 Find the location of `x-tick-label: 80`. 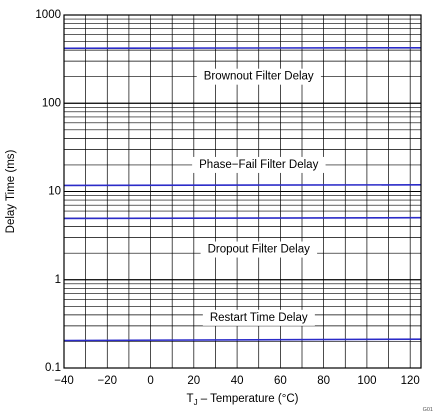

x-tick-label: 80 is located at coordinates (323, 381).